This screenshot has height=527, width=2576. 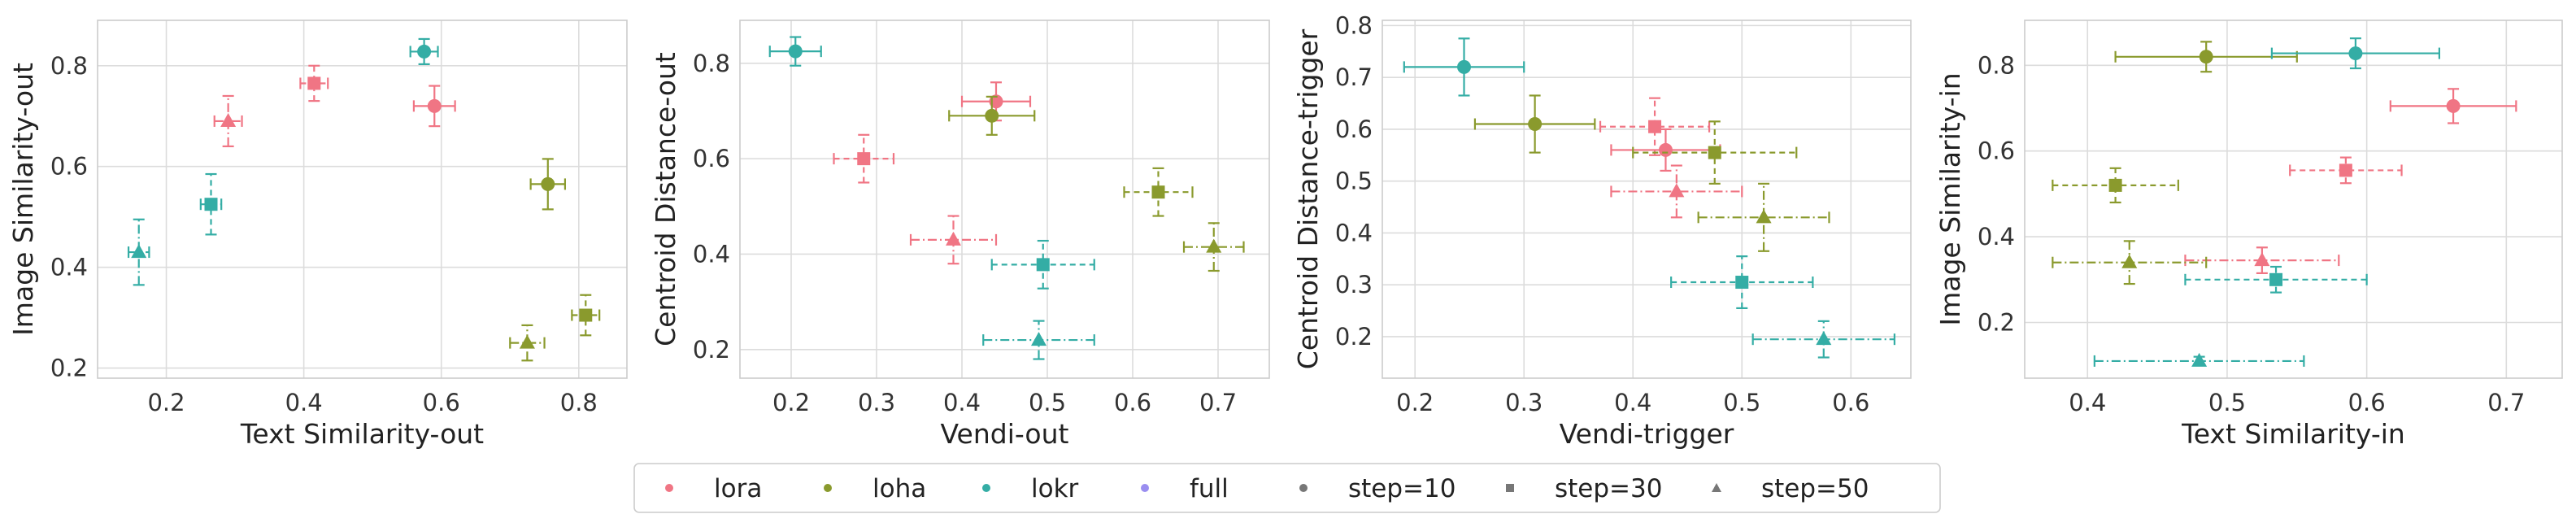 What do you see at coordinates (1815, 488) in the screenshot?
I see `legend-label: step=50` at bounding box center [1815, 488].